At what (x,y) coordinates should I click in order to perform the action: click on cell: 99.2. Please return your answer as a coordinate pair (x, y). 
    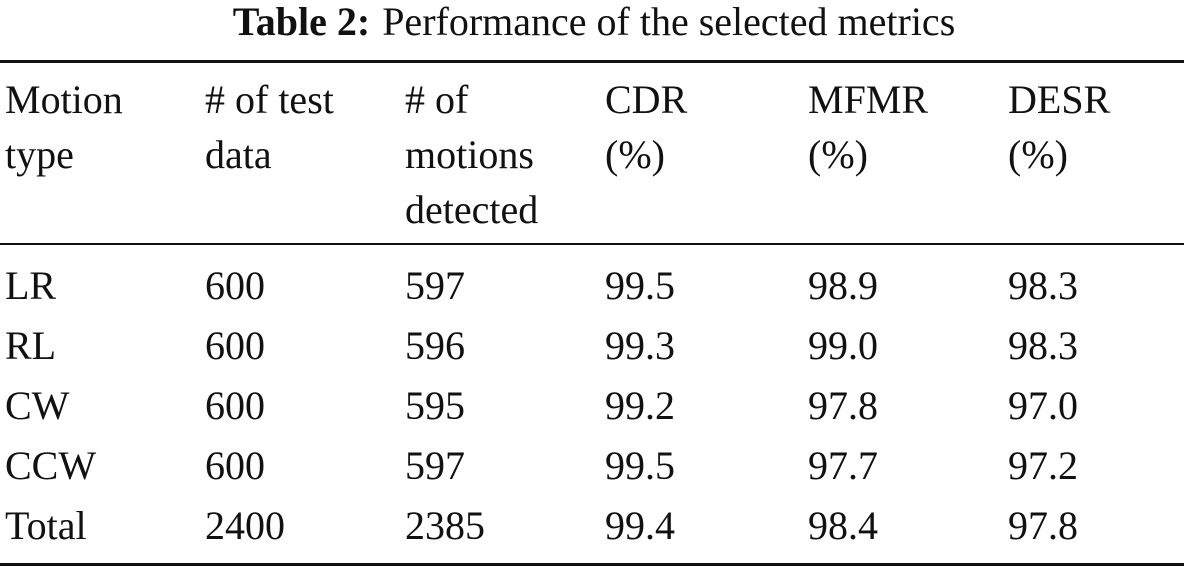
    Looking at the image, I should click on (640, 405).